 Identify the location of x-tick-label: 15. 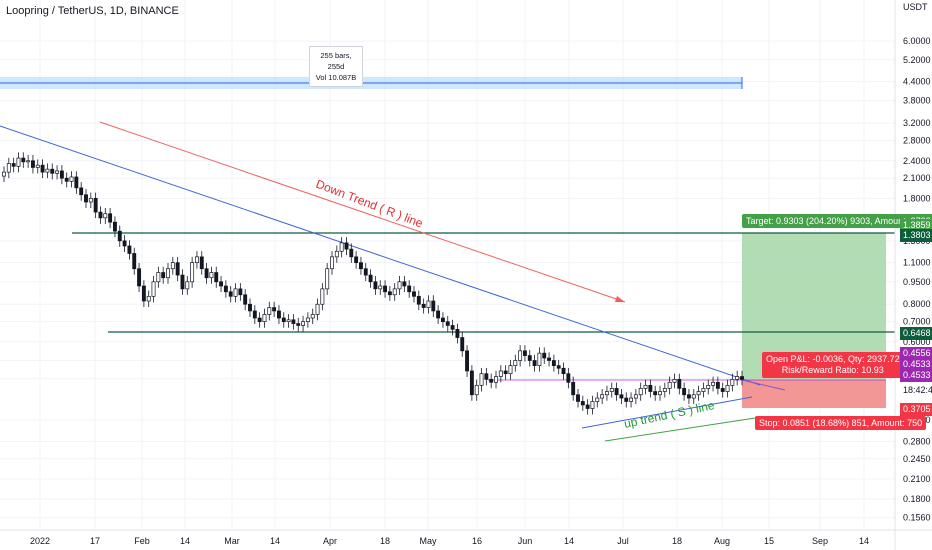
(769, 541).